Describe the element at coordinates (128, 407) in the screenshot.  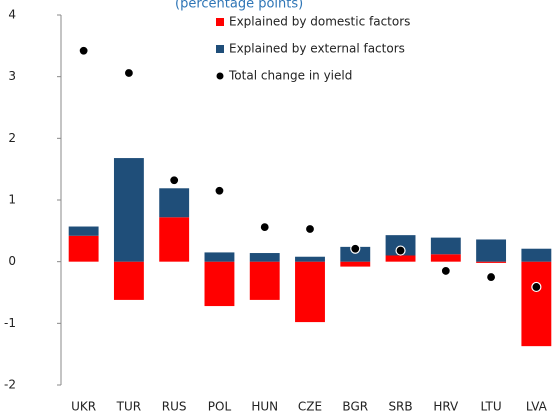
I see `x-tick-label: TUR` at that location.